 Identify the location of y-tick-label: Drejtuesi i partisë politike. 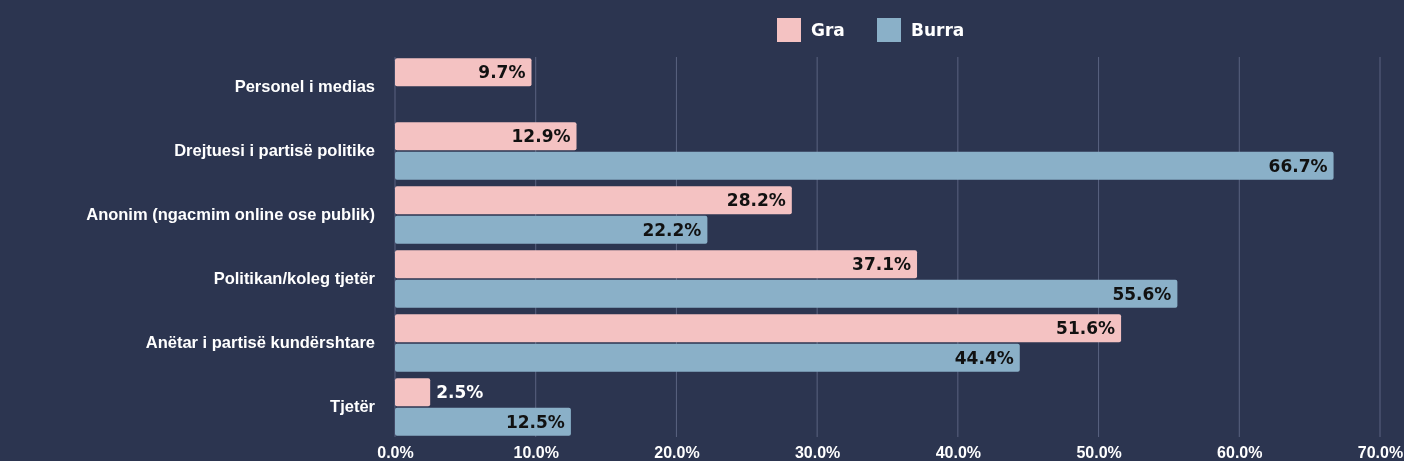
(274, 150).